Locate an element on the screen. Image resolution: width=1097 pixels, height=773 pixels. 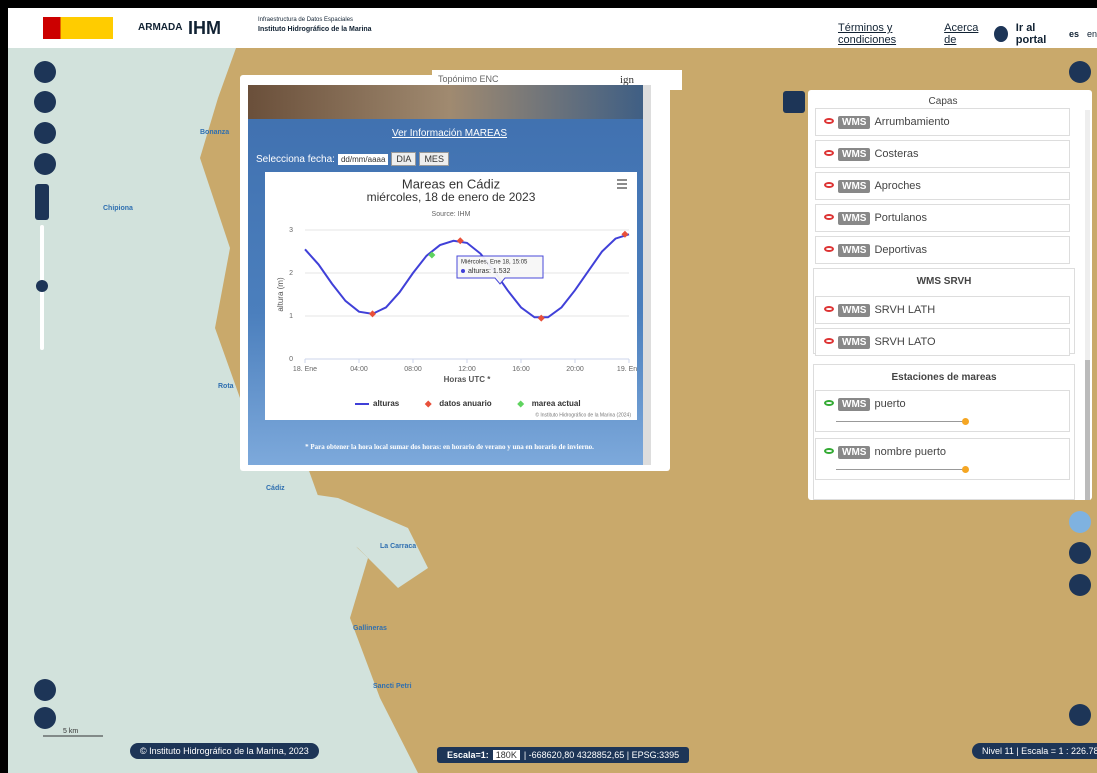
tooltip-text: alturas: 1.532 is located at coordinates (489, 271).